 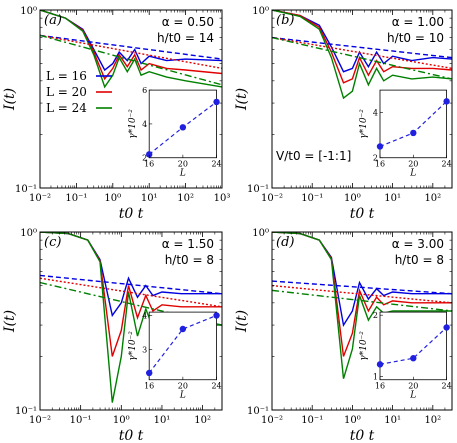 I want to click on inset-y-tick: 4, so click(x=144, y=124).